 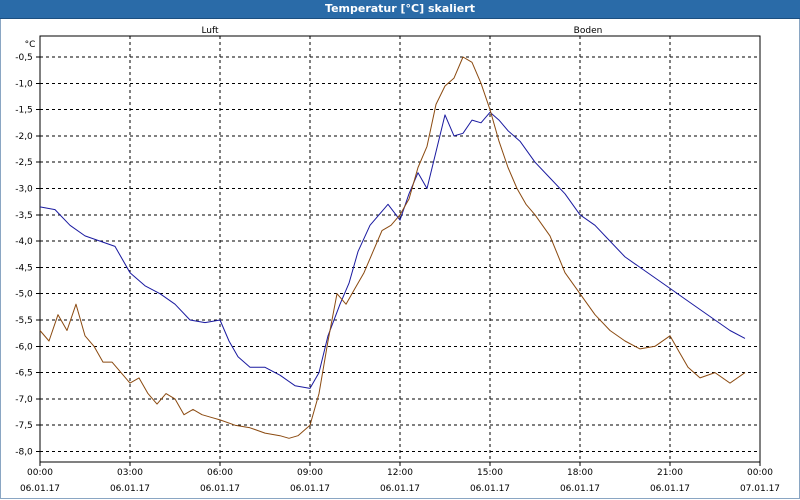 What do you see at coordinates (24, 111) in the screenshot?
I see `y-tick-label: -1,5` at bounding box center [24, 111].